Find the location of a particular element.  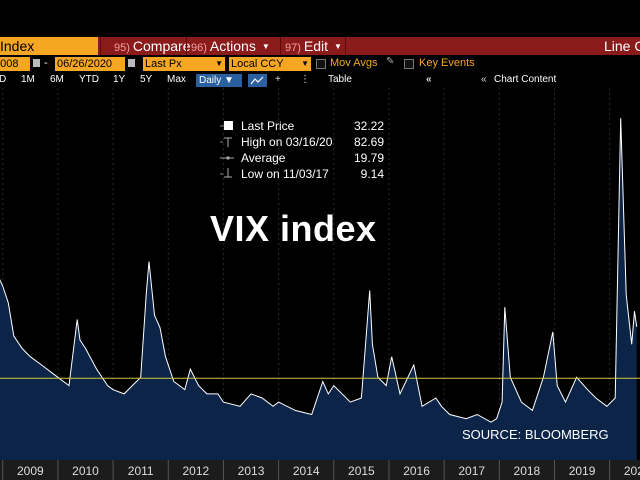

pencil-icon: ✎ is located at coordinates (390, 61).